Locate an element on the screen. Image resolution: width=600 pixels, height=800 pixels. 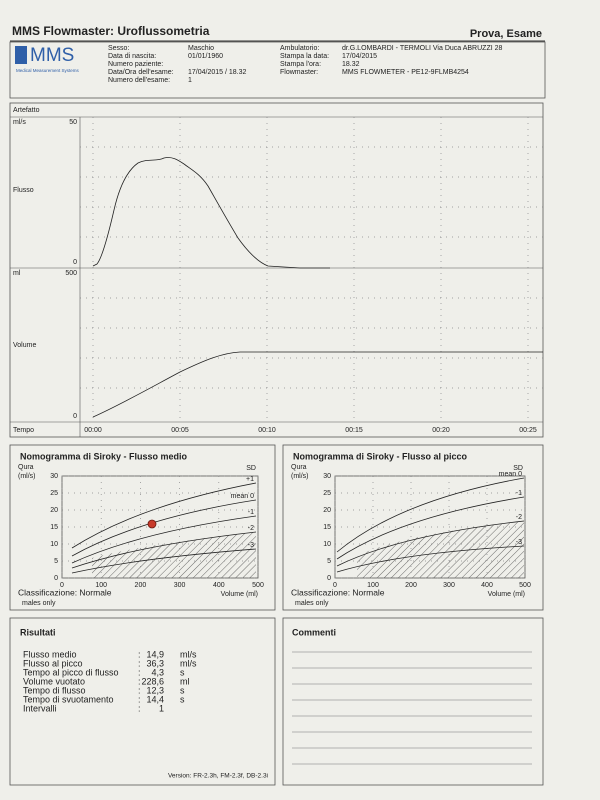
info-value: 1 is located at coordinates (190, 80).